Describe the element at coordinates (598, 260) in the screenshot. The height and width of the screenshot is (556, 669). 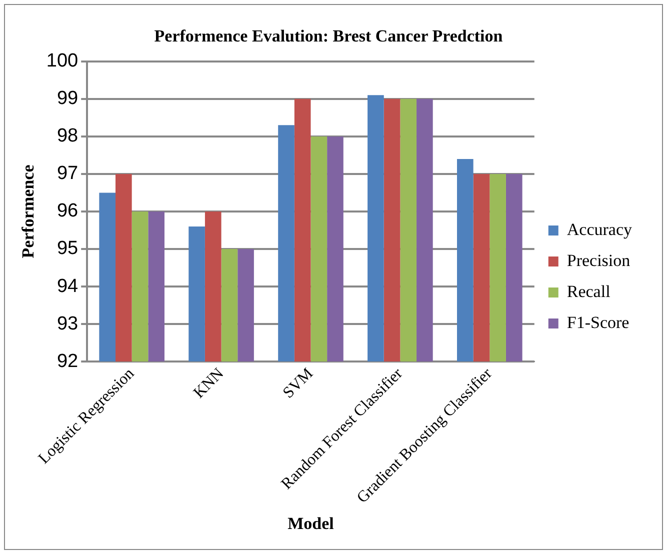
I see `legend-label: Precision` at that location.